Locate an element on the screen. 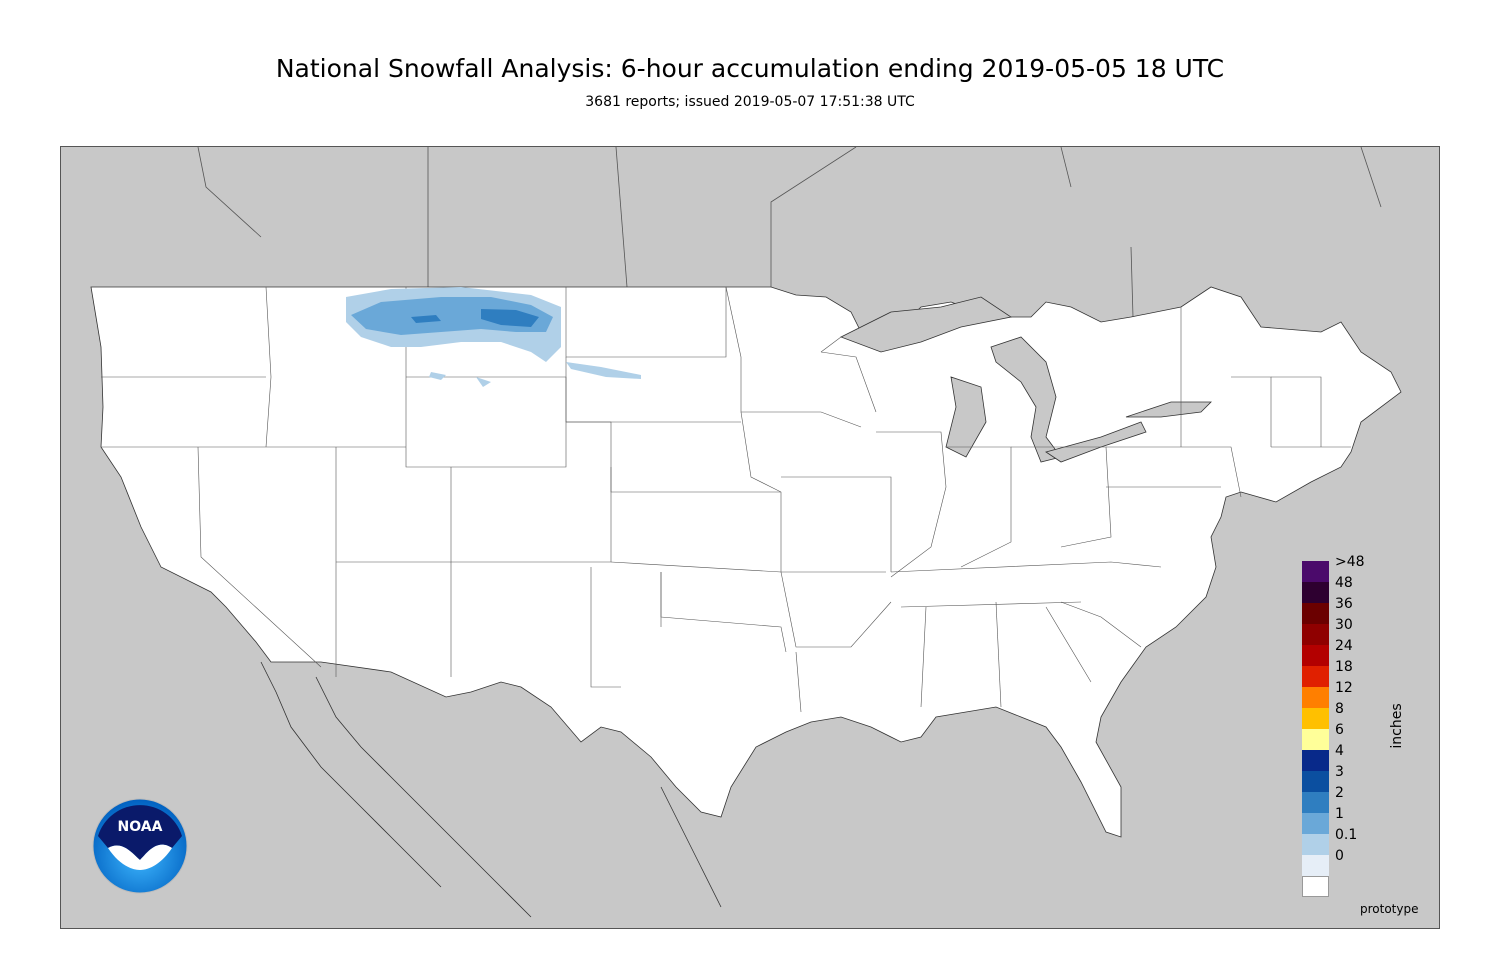 Image resolution: width=1500 pixels, height=978 pixels. prototype-watermark: prototype is located at coordinates (1389, 909).